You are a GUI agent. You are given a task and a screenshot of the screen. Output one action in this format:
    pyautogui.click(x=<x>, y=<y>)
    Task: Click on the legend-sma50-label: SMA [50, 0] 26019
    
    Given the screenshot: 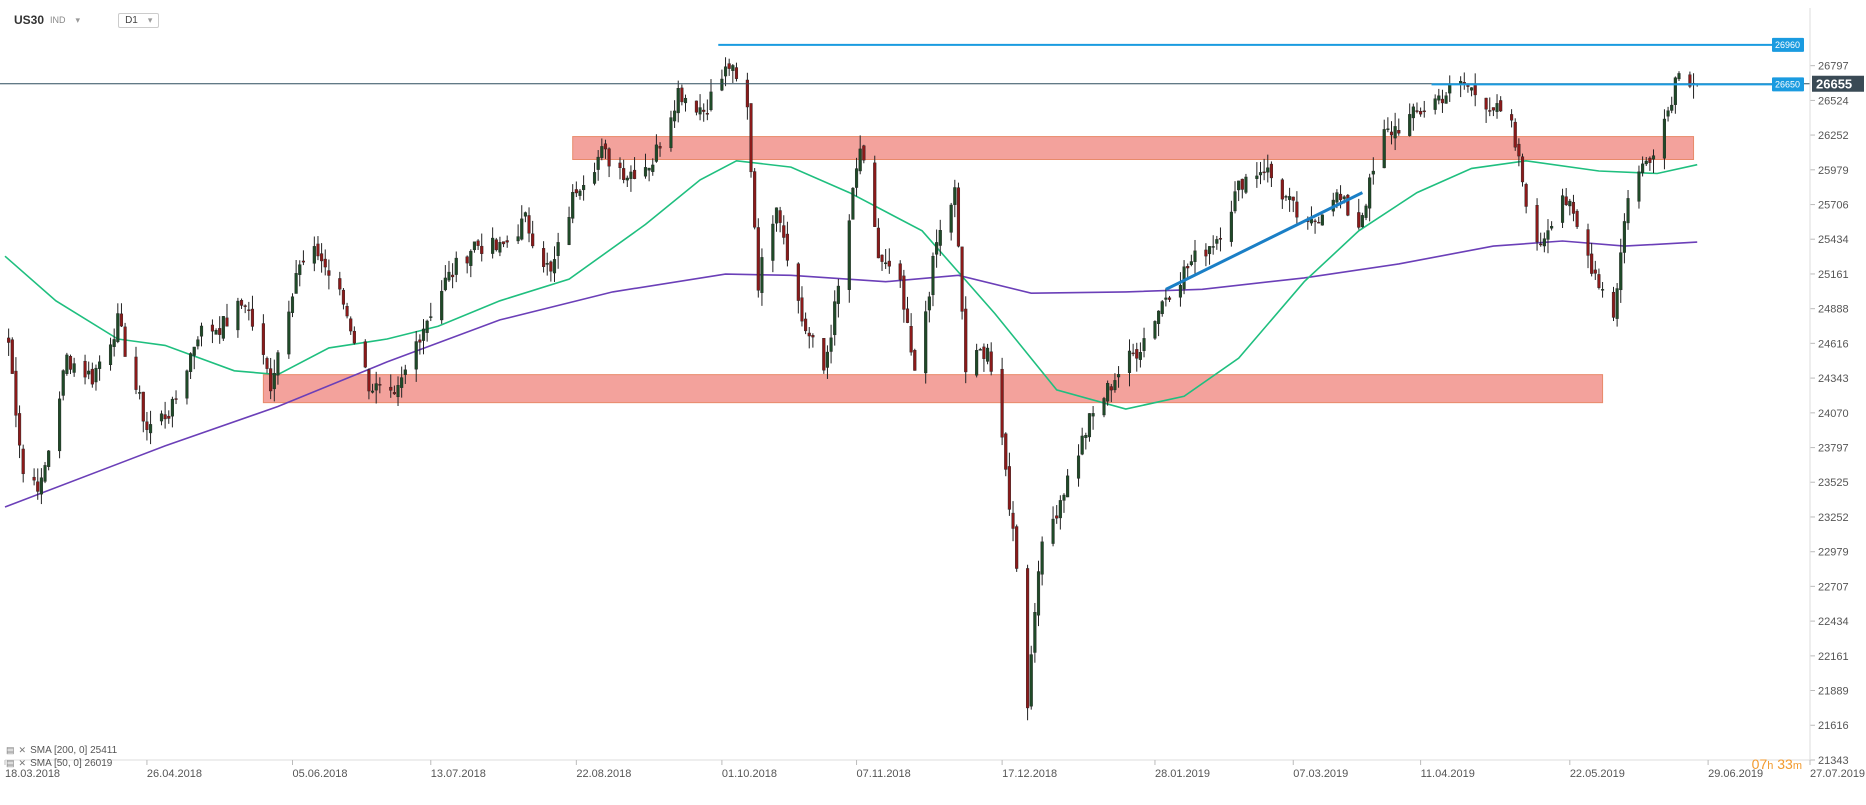 What is the action you would take?
    pyautogui.click(x=71, y=763)
    